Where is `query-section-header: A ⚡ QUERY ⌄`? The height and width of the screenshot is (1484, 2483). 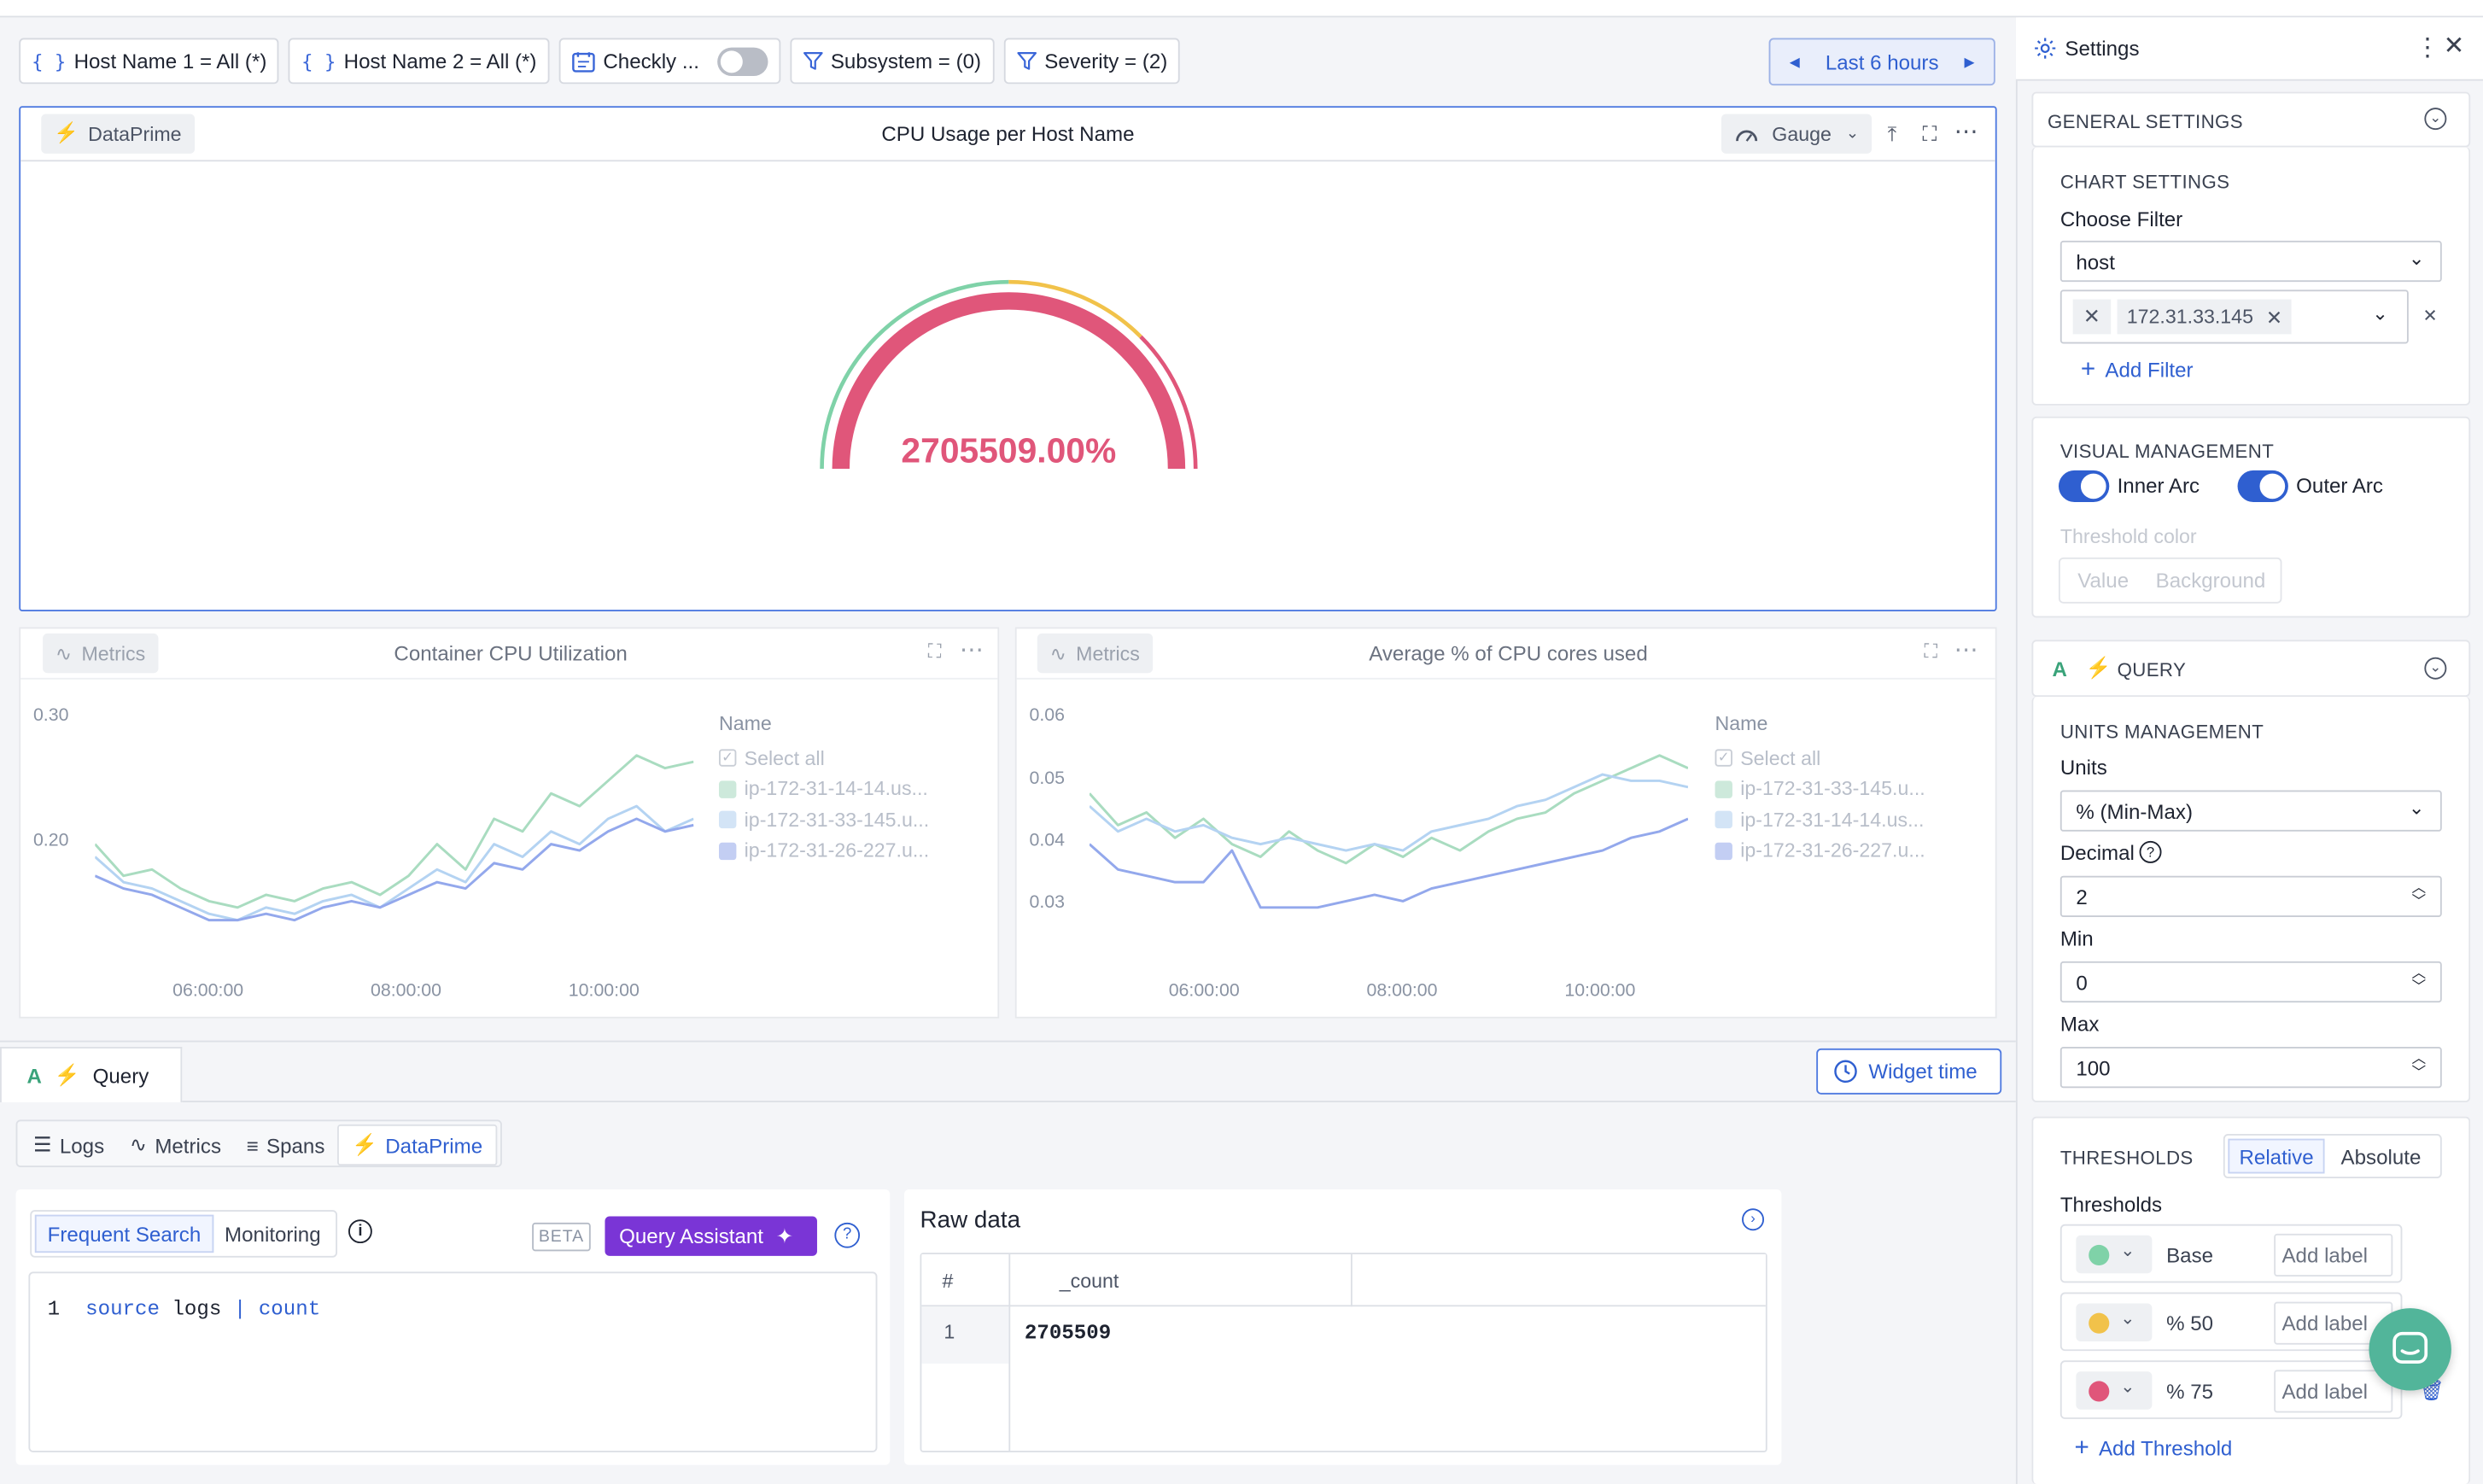
query-section-header: A ⚡ QUERY ⌄ is located at coordinates (2251, 669).